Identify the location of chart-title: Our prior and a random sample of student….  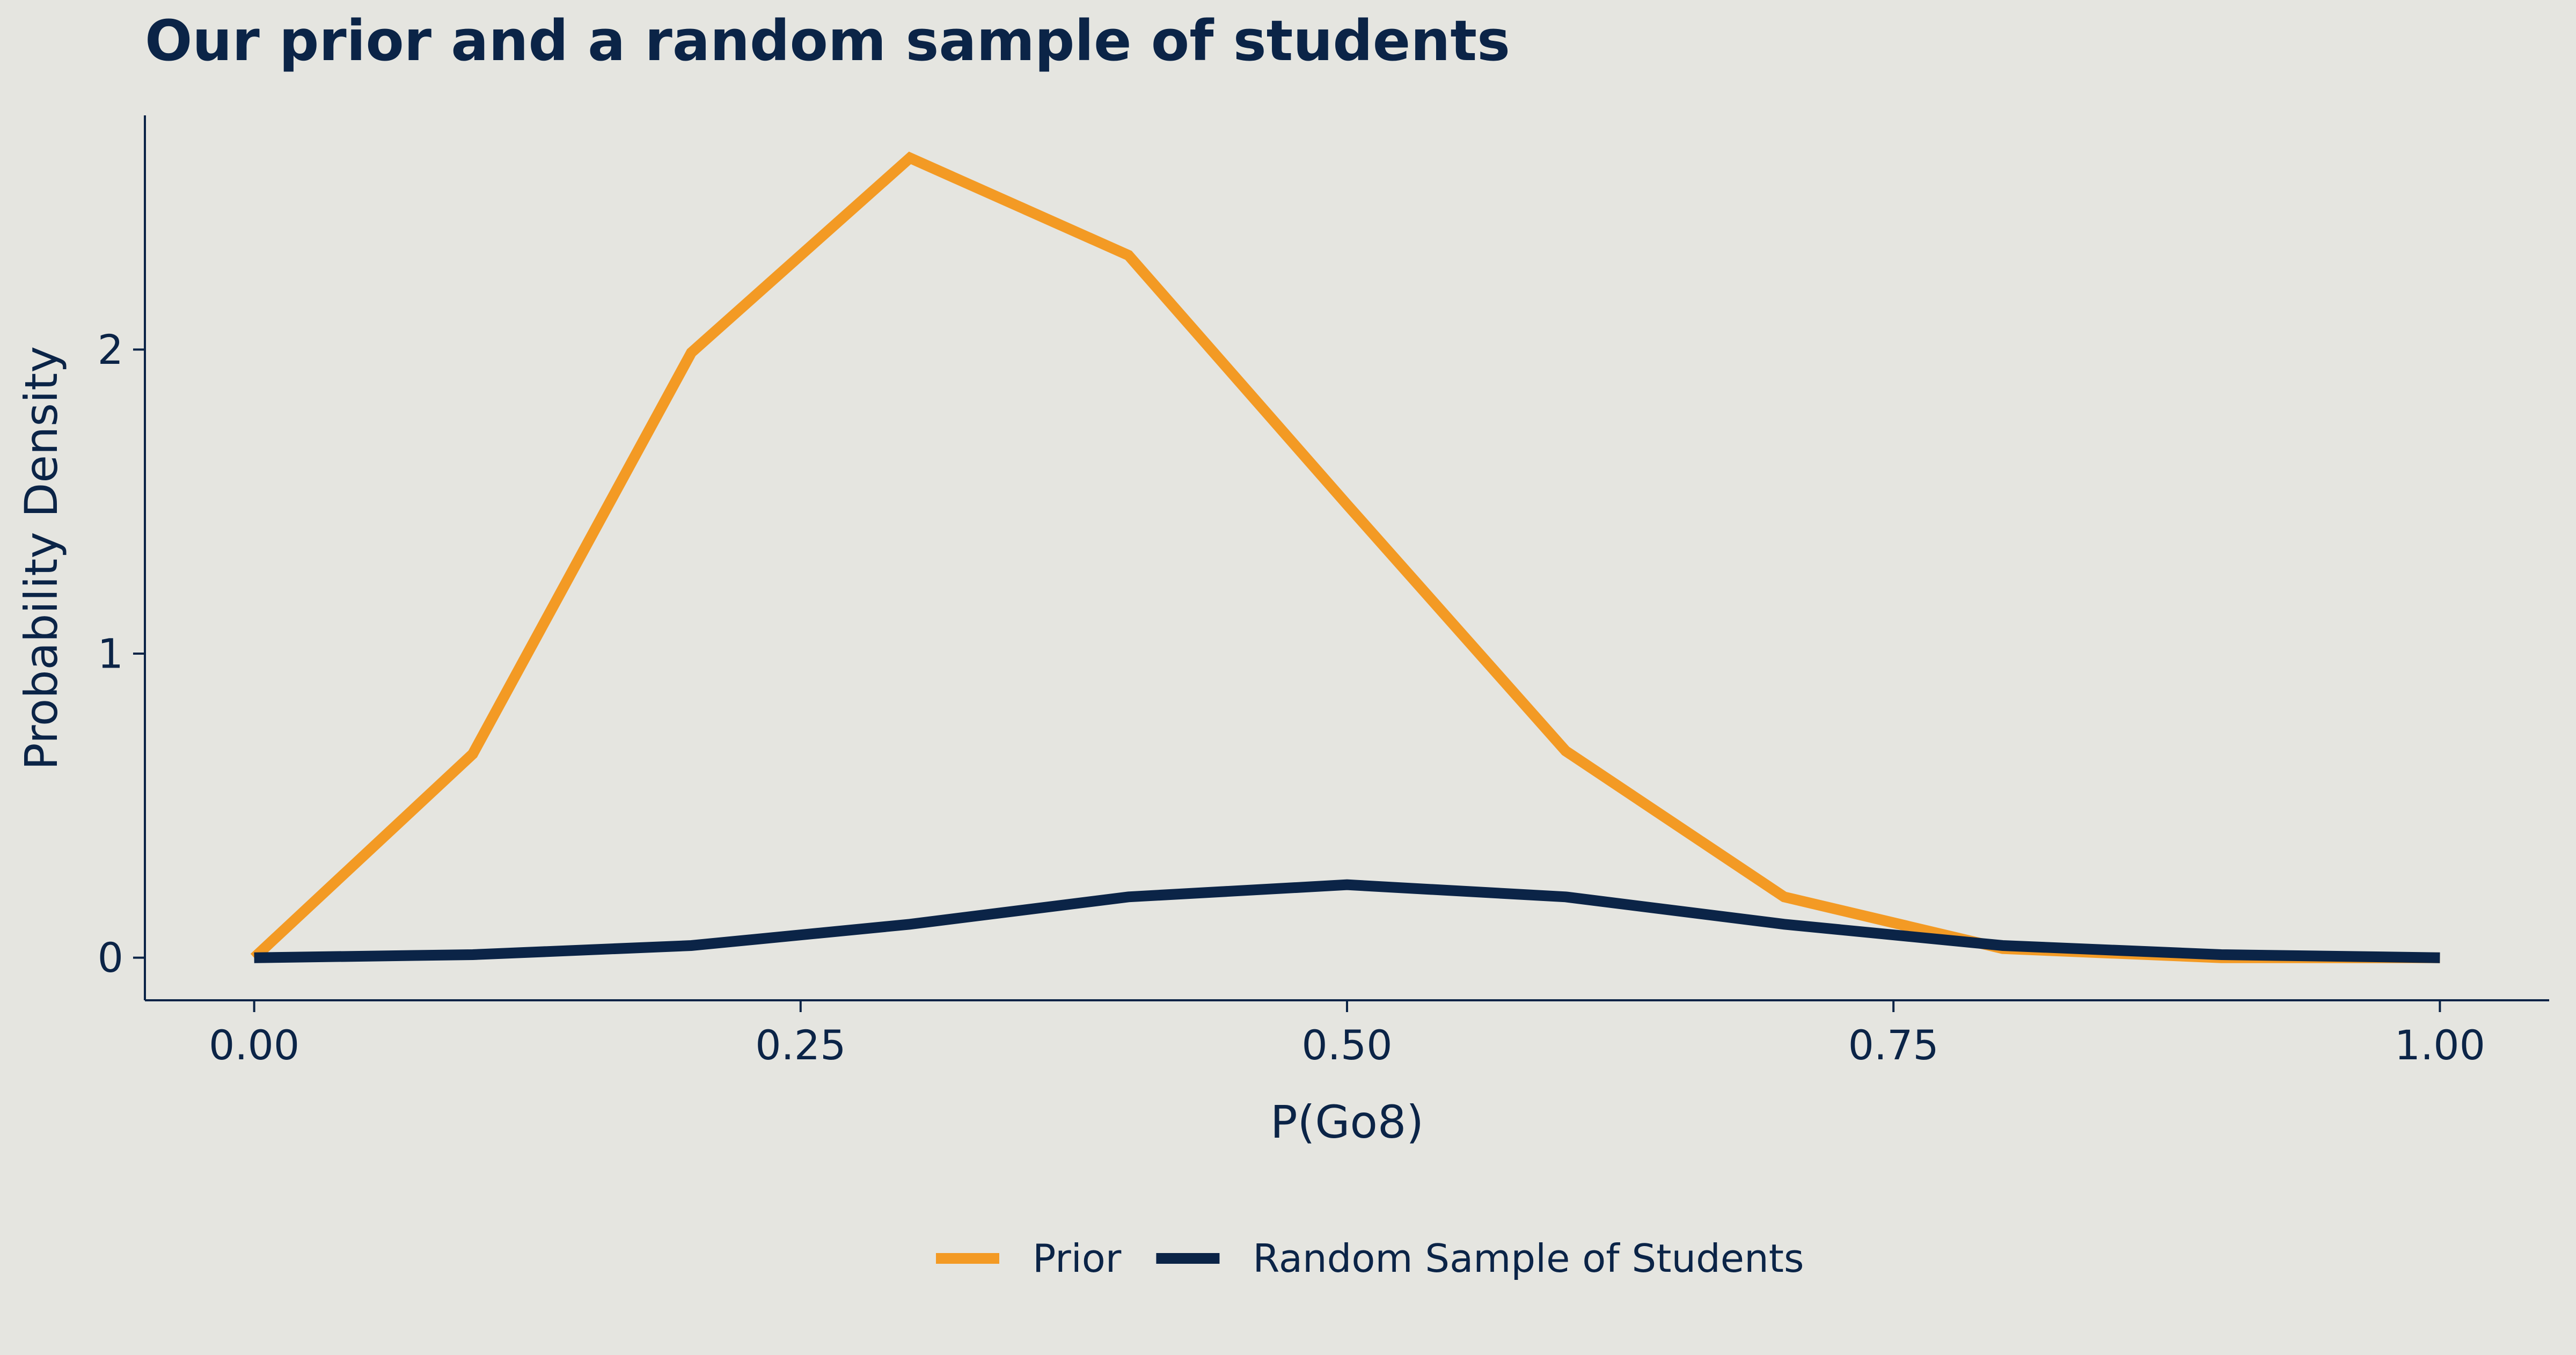
(827, 41).